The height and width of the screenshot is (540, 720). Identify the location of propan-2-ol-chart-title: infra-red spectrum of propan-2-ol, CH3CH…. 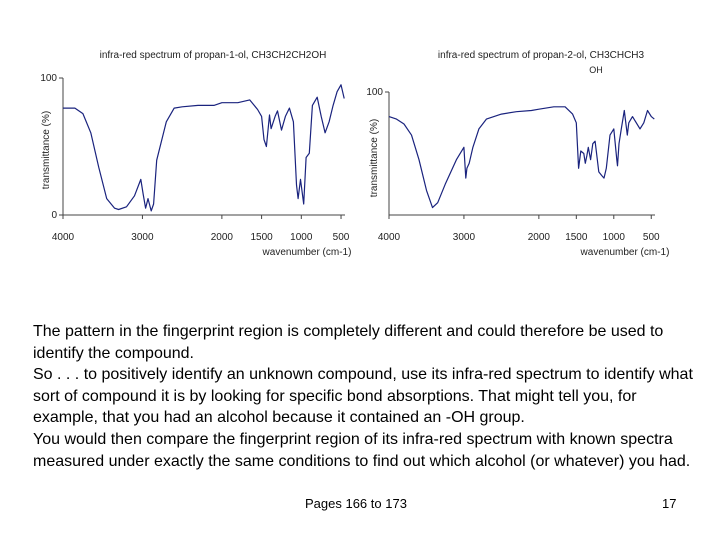
(541, 55).